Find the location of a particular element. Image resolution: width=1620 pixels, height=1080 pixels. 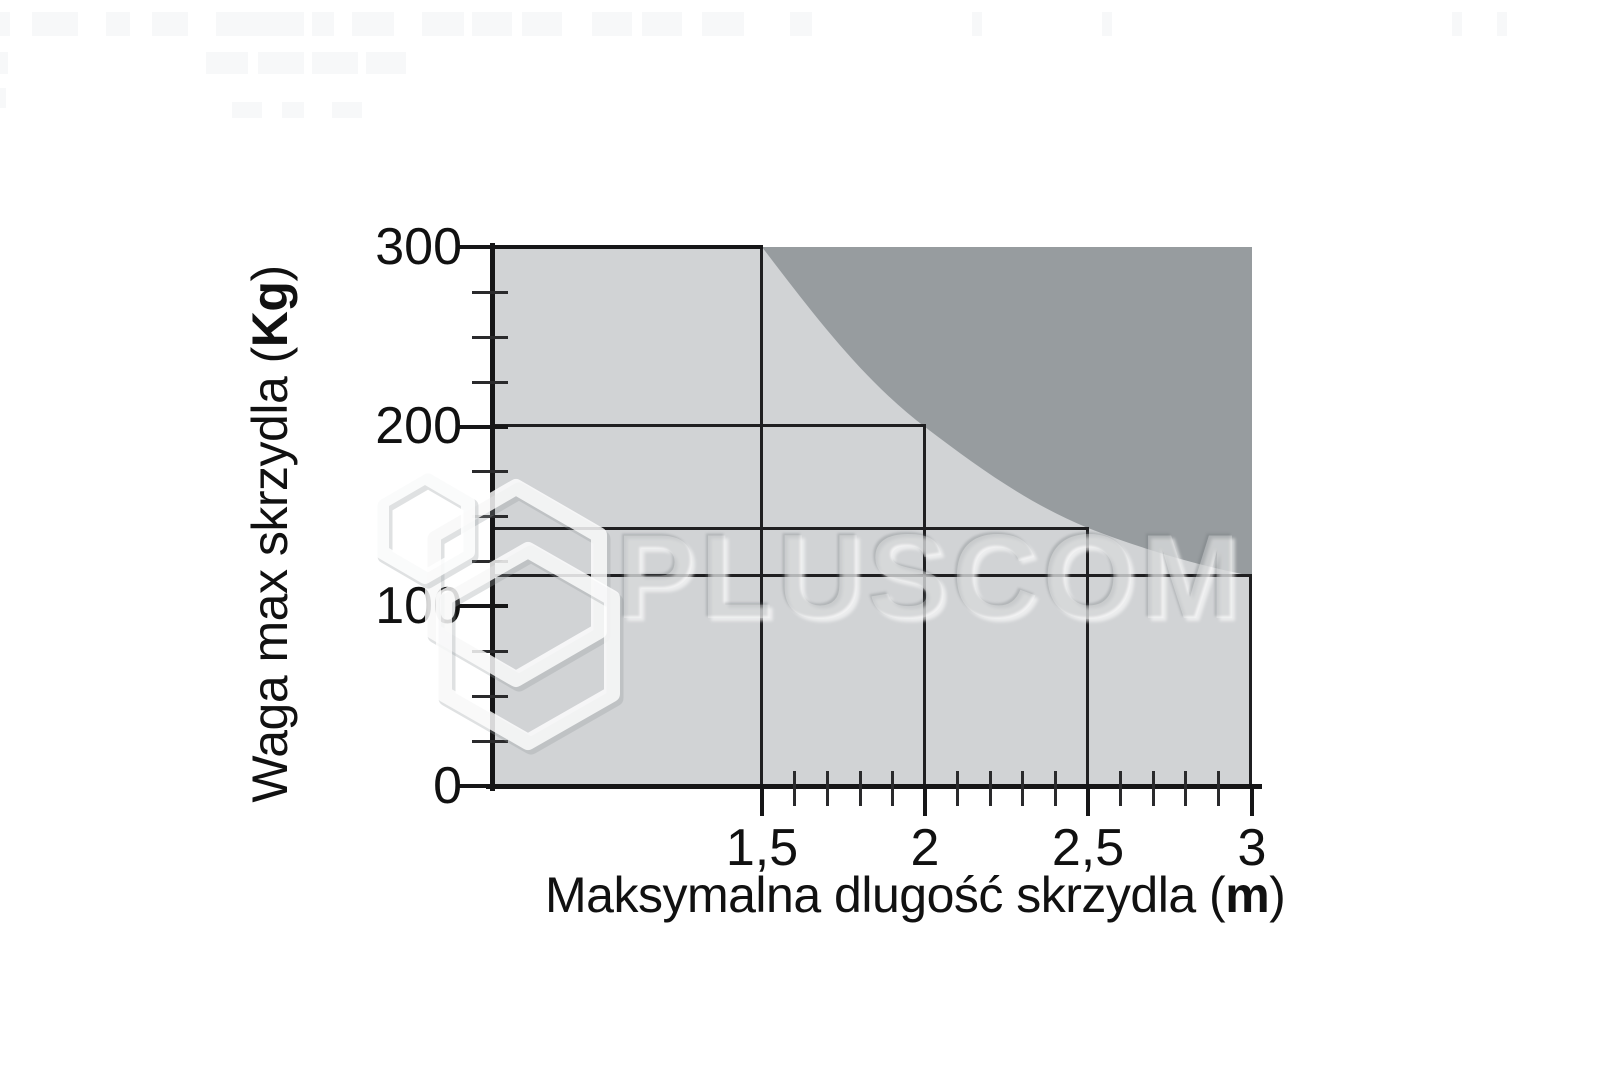

x-tick-label-3: 3 is located at coordinates (1252, 848).